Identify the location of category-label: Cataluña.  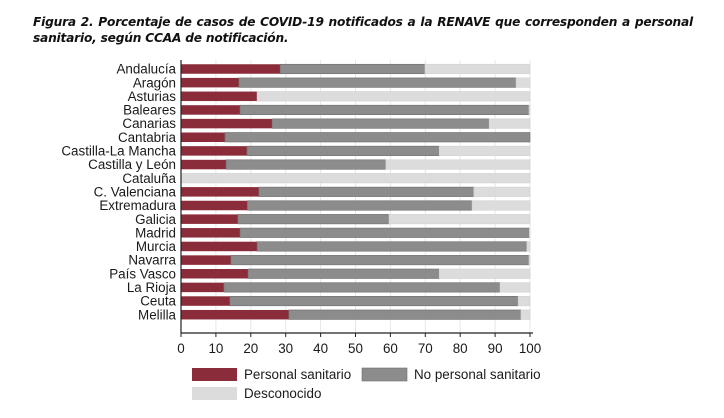
(149, 178).